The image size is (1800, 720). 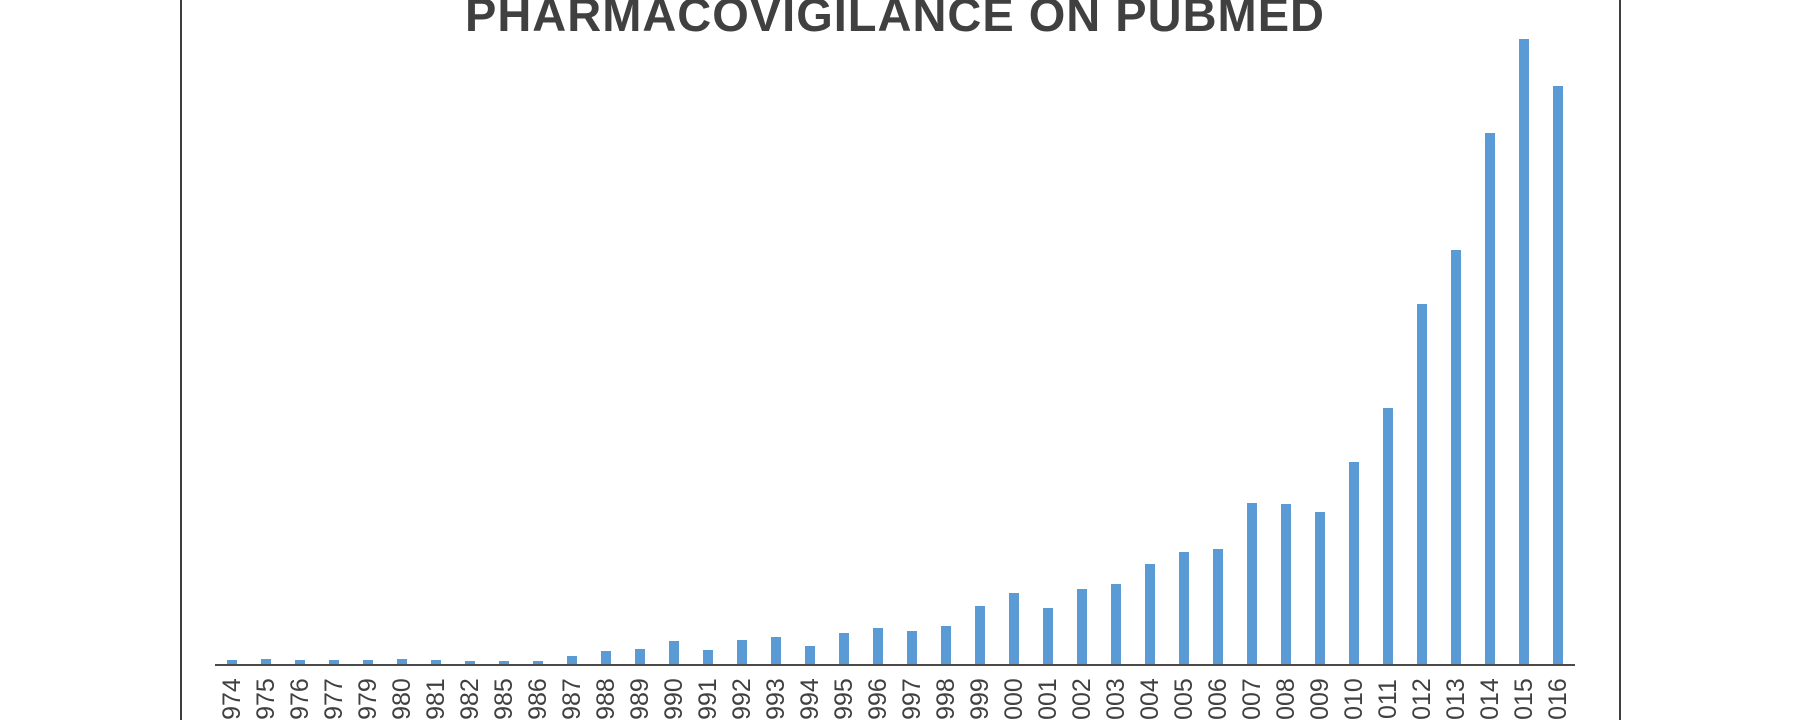 What do you see at coordinates (266, 662) in the screenshot?
I see `bar-1975` at bounding box center [266, 662].